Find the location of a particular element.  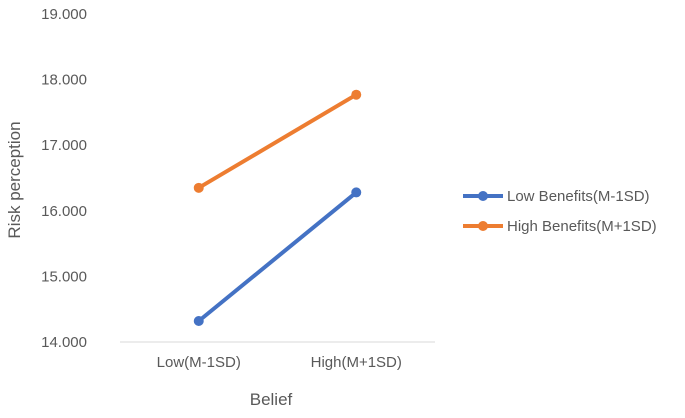

legend: Low Benefits(M-1SD) High Benefits(M+1SD) is located at coordinates (560, 211).